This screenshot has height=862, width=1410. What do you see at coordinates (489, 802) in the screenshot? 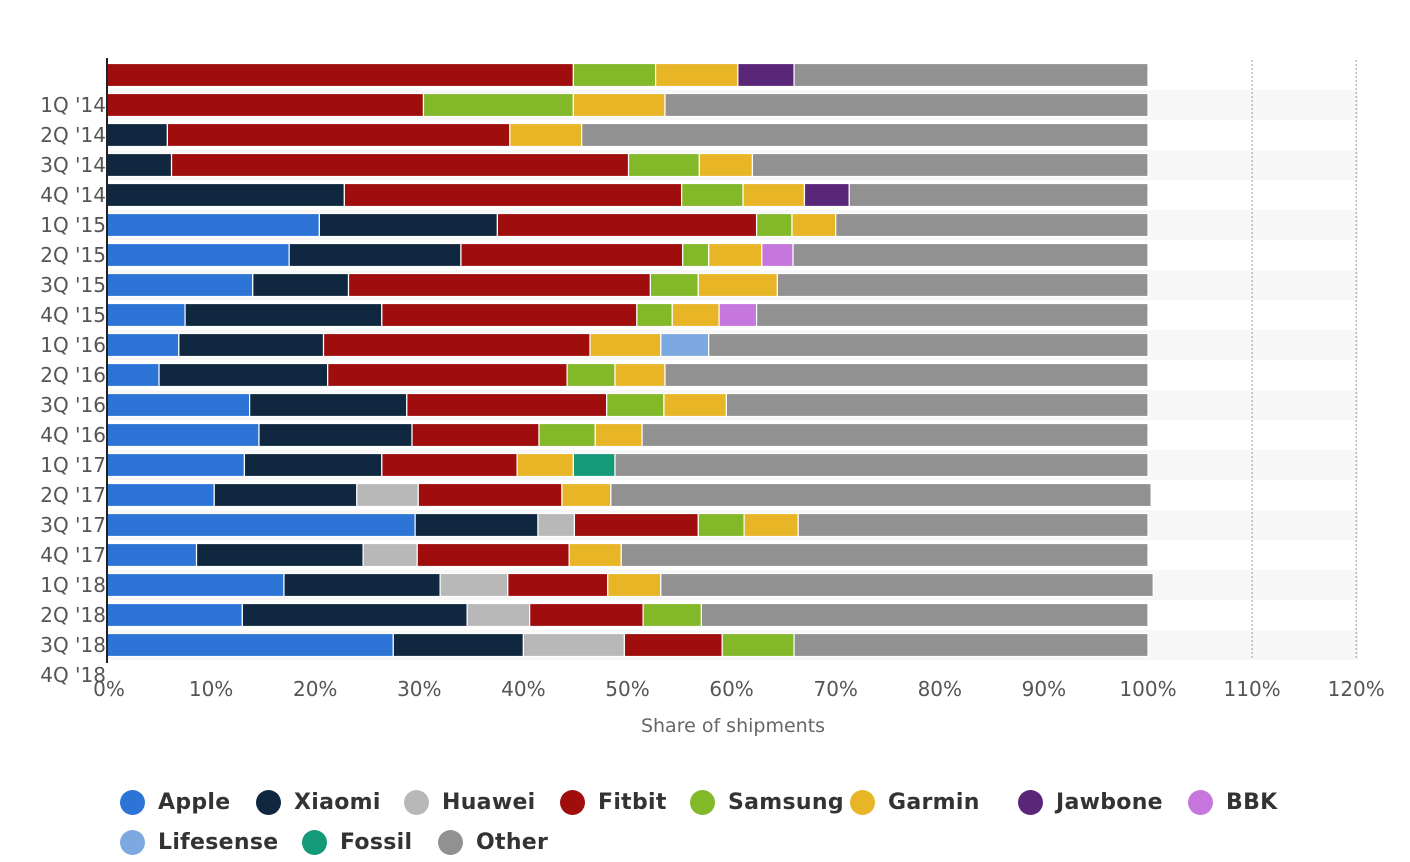
I see `legend-label: Huawei` at bounding box center [489, 802].